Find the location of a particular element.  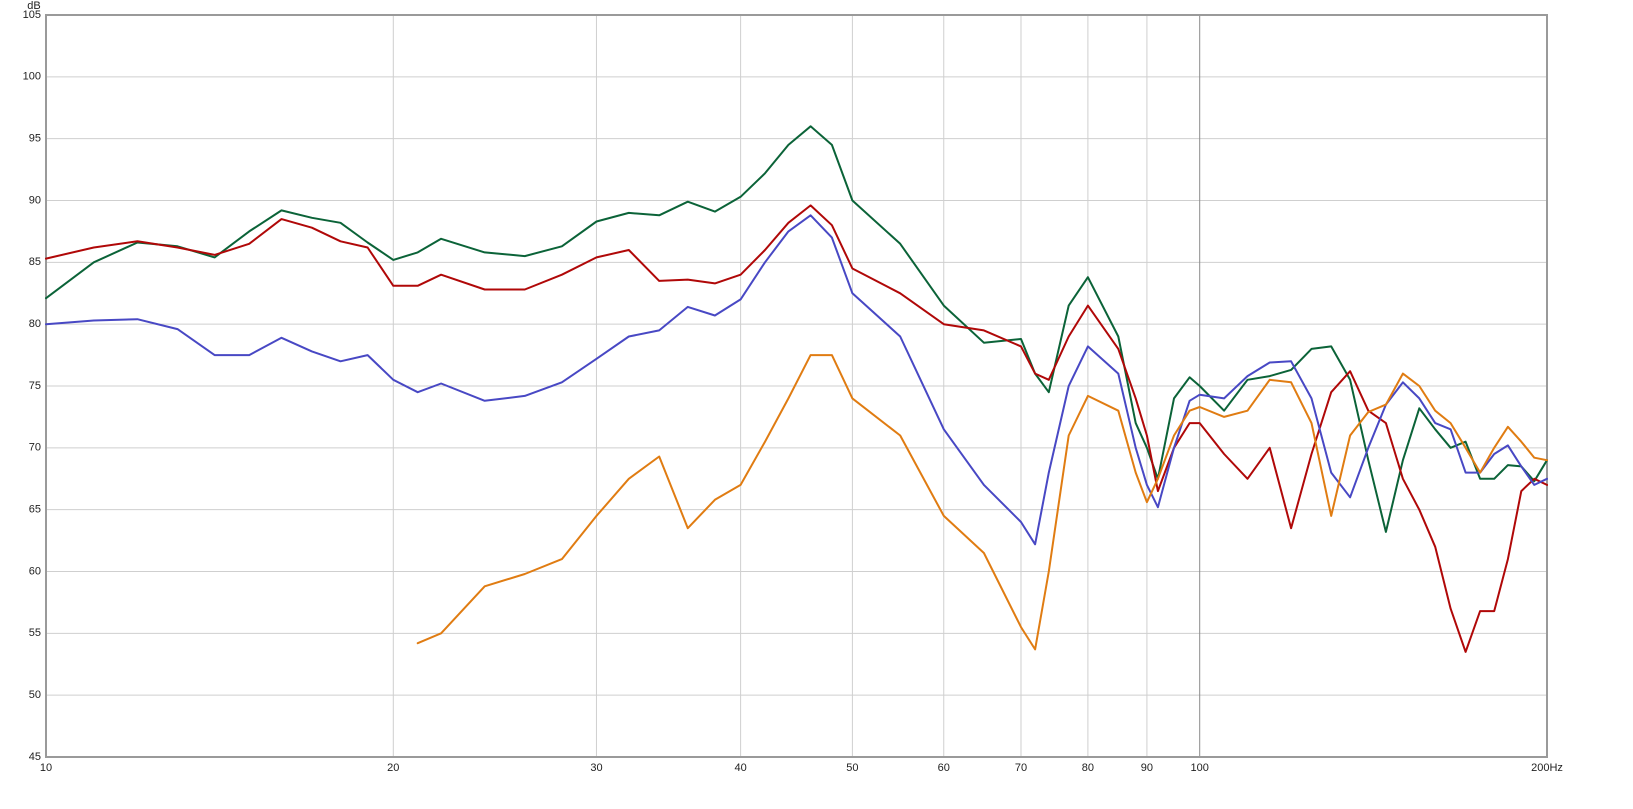

x-tick-label: 70 is located at coordinates (1021, 768).